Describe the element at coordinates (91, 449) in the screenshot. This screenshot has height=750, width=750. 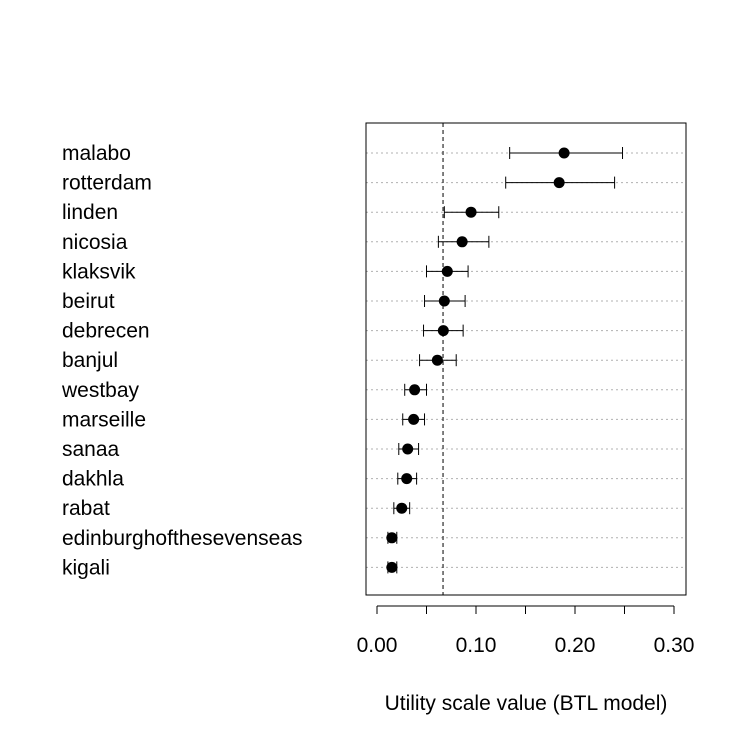
I see `category-label: sanaa` at that location.